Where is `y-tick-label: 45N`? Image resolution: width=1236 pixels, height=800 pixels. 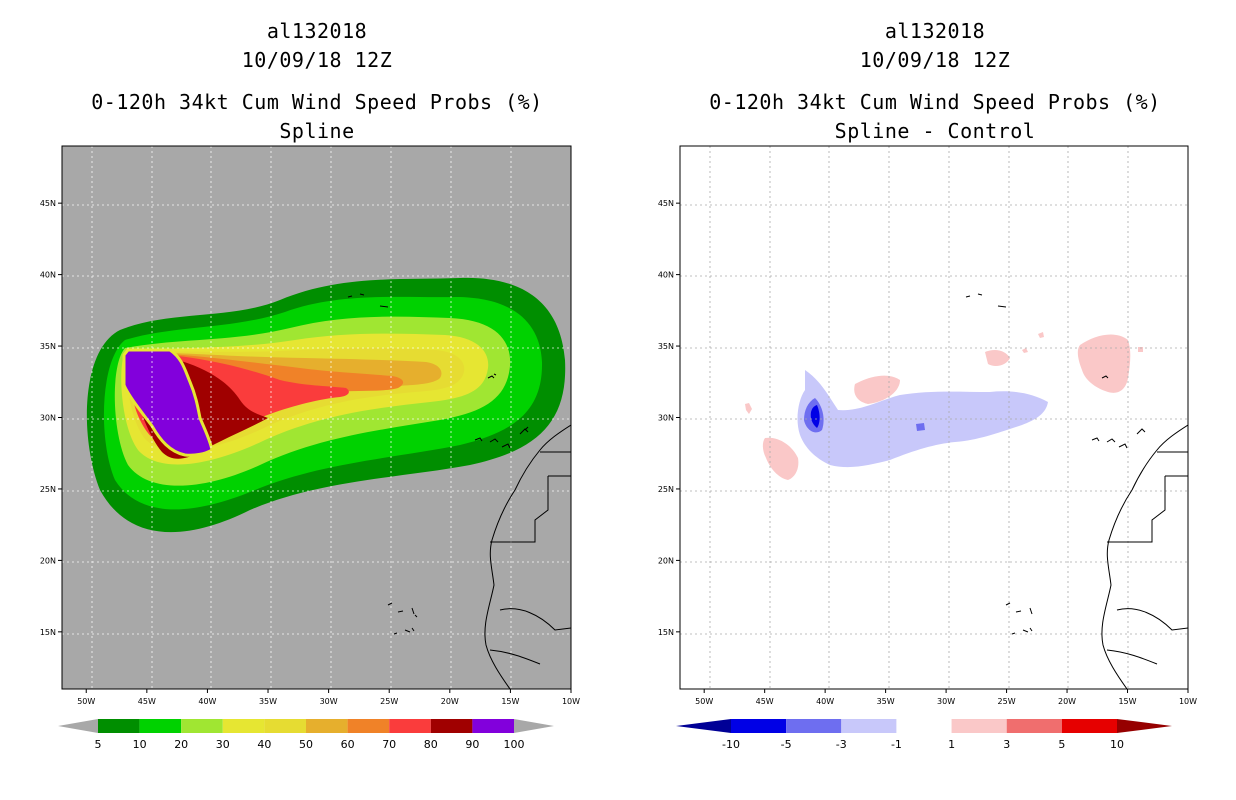 y-tick-label: 45N is located at coordinates (48, 203).